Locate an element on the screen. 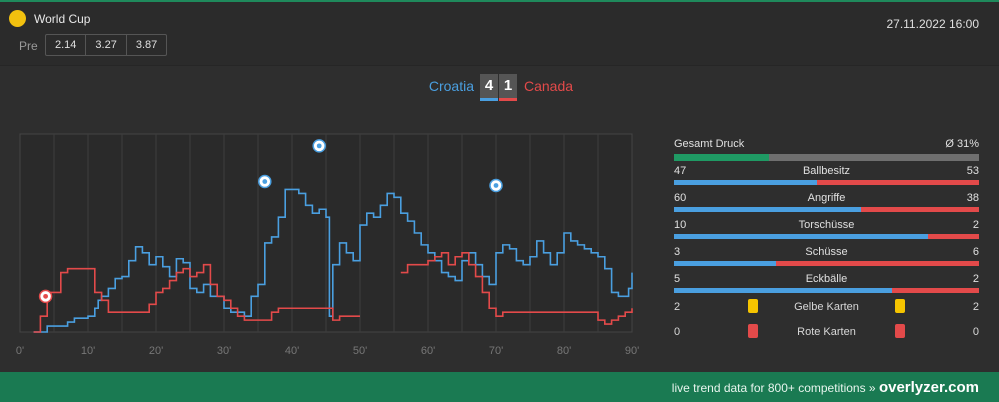 This screenshot has height=402, width=999. x-tick-label: 30' is located at coordinates (224, 351).